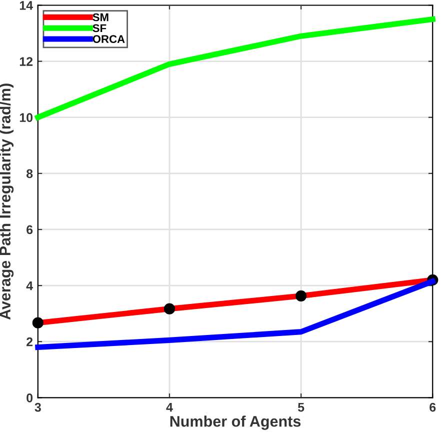 The image size is (446, 437). What do you see at coordinates (169, 407) in the screenshot?
I see `x-tick-label: 4` at bounding box center [169, 407].